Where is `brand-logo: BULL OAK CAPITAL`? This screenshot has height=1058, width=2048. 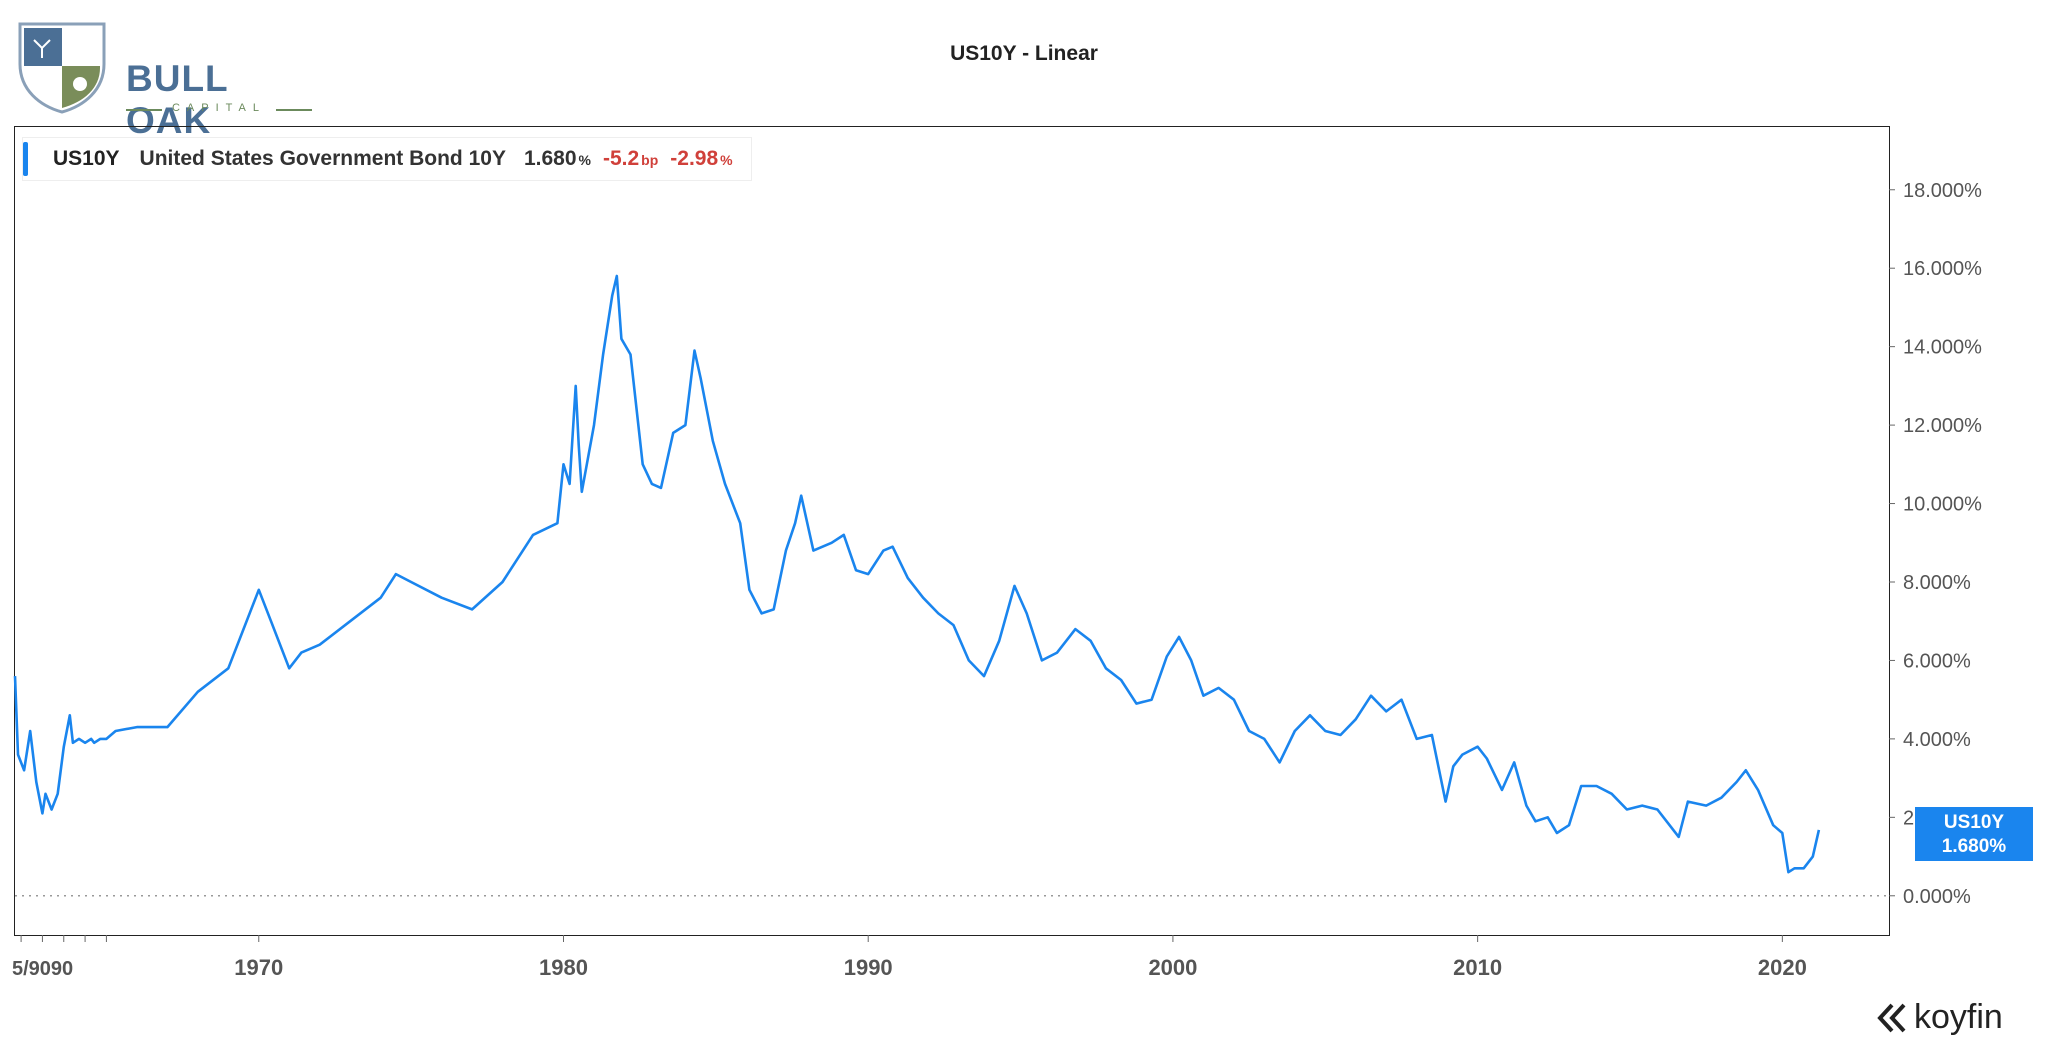
brand-logo: BULL OAK CAPITAL is located at coordinates (164, 79).